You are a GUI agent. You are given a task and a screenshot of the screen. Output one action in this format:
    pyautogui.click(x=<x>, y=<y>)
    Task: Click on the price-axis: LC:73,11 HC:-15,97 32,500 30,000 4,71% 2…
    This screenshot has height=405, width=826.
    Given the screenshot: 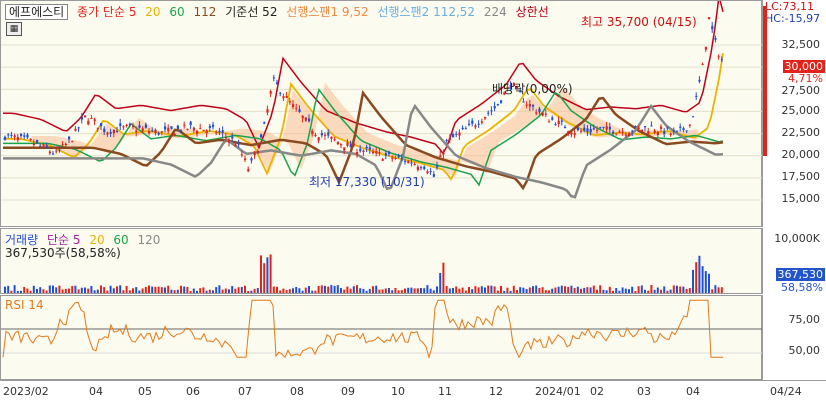 What is the action you would take?
    pyautogui.click(x=794, y=113)
    